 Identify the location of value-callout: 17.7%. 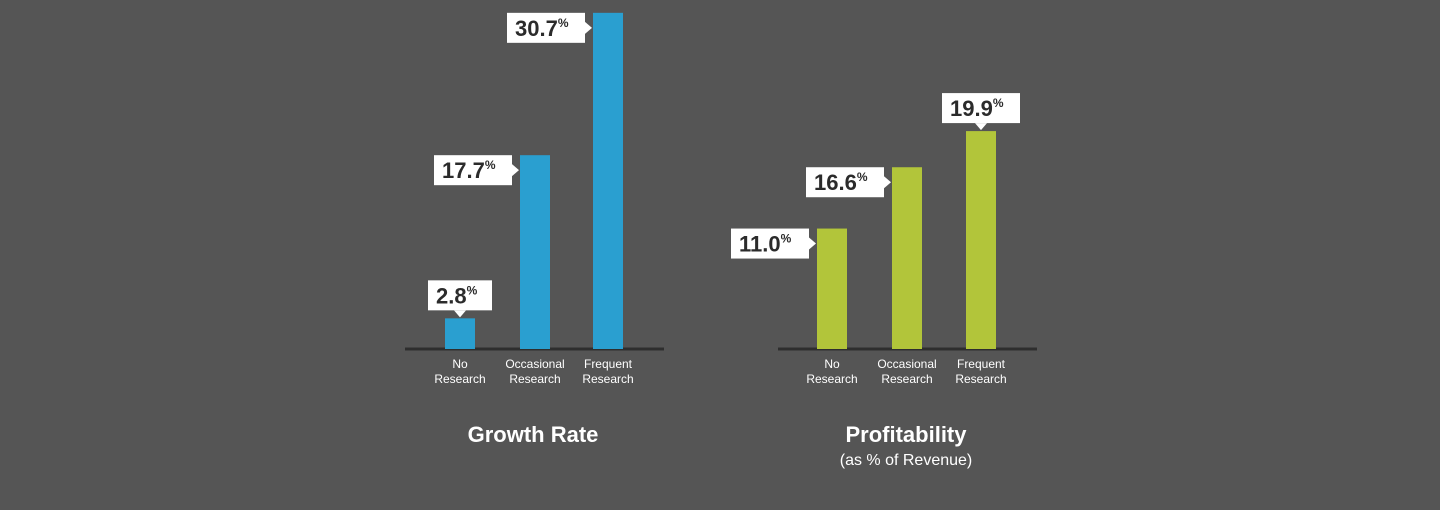
(476, 170).